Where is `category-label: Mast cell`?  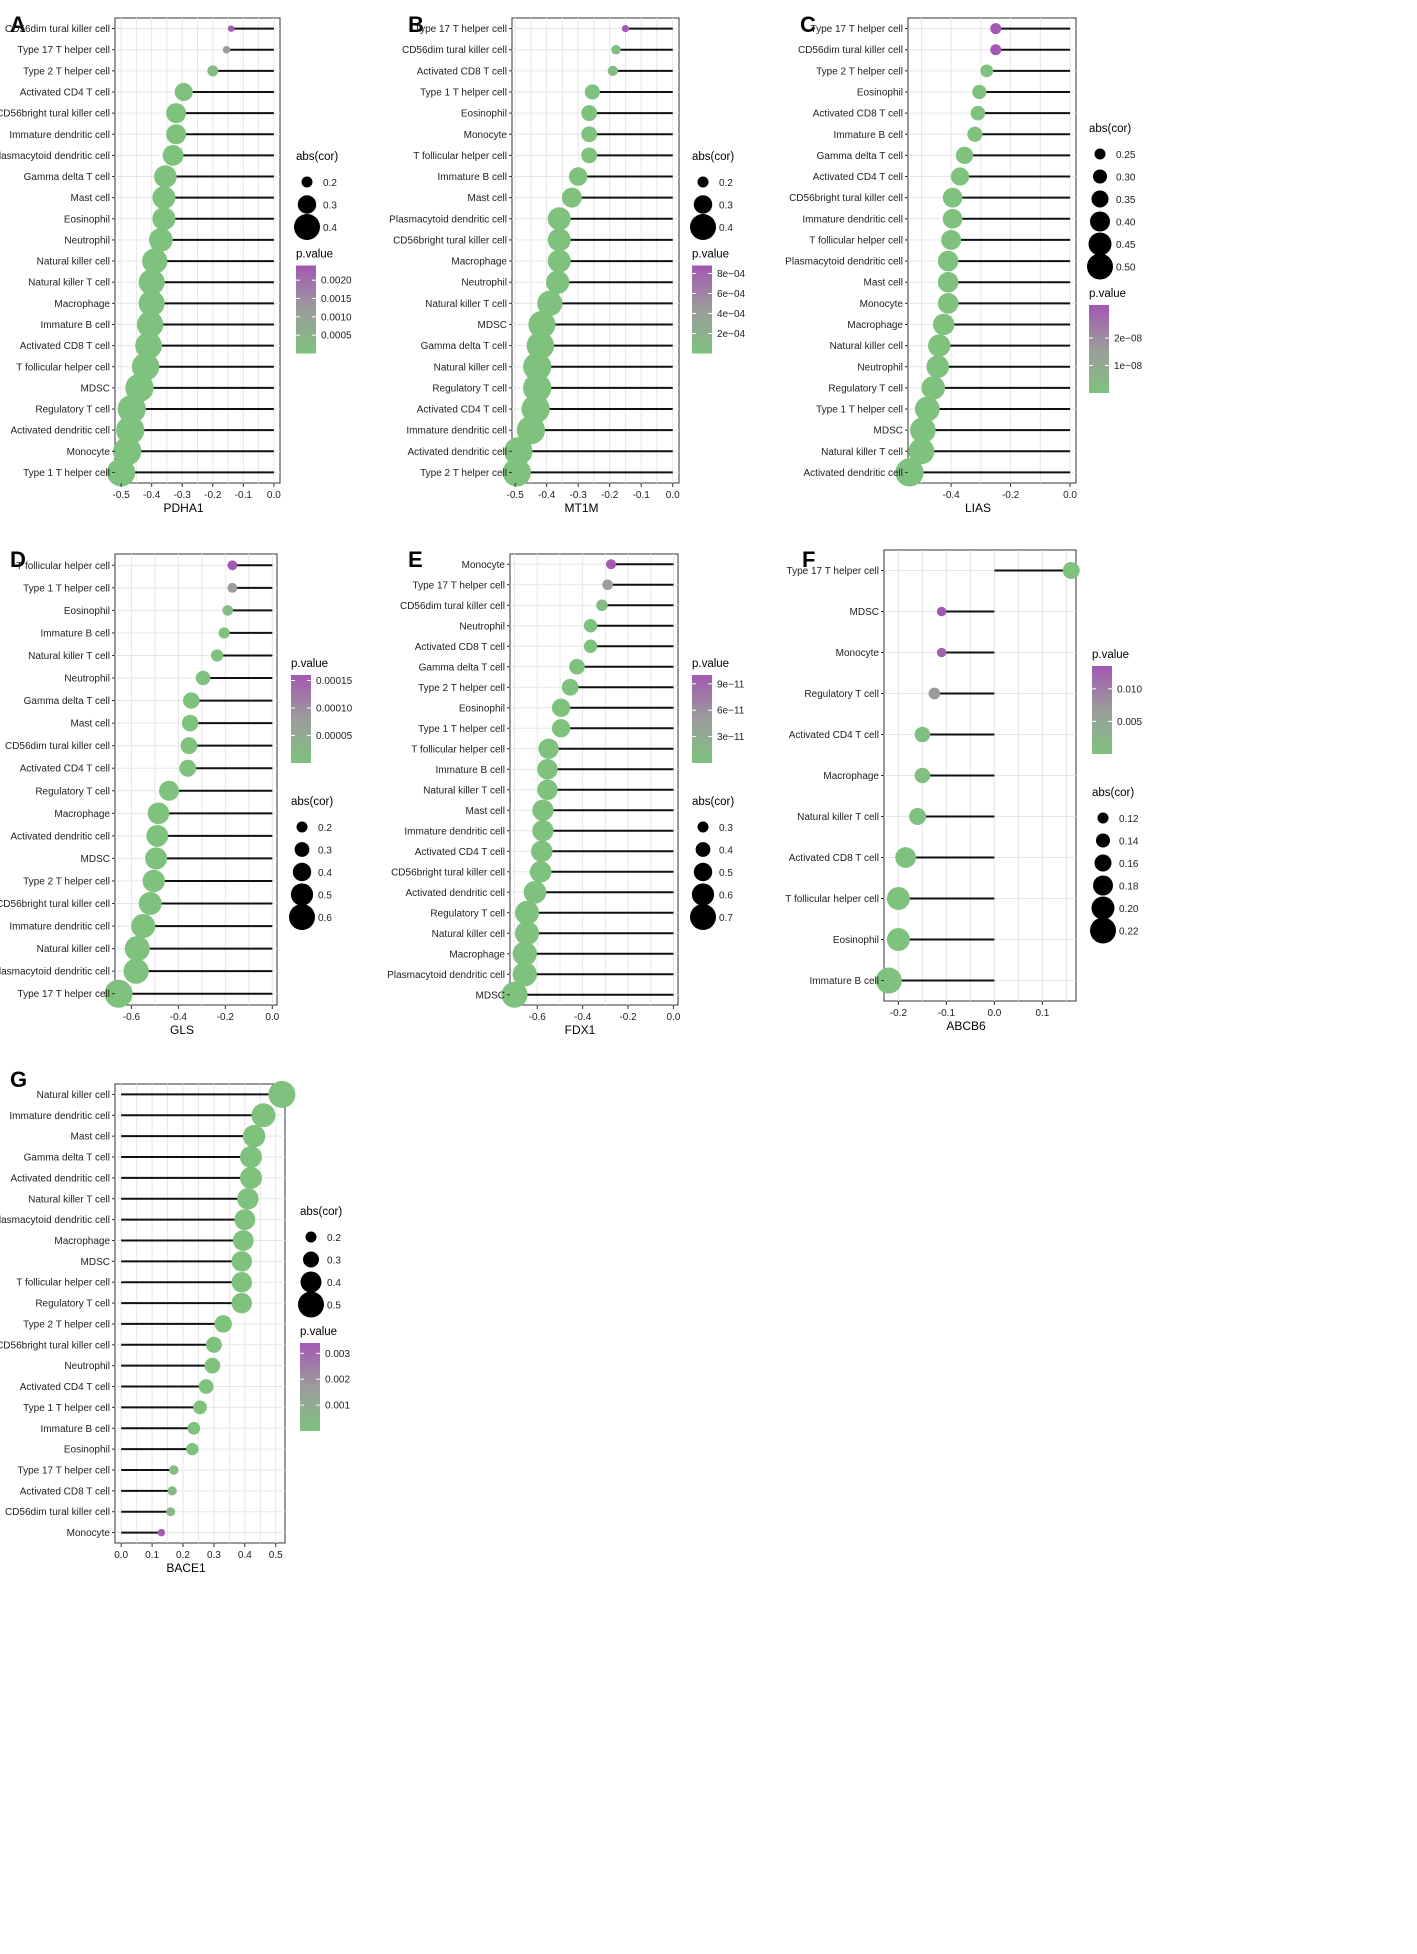 category-label: Mast cell is located at coordinates (485, 811).